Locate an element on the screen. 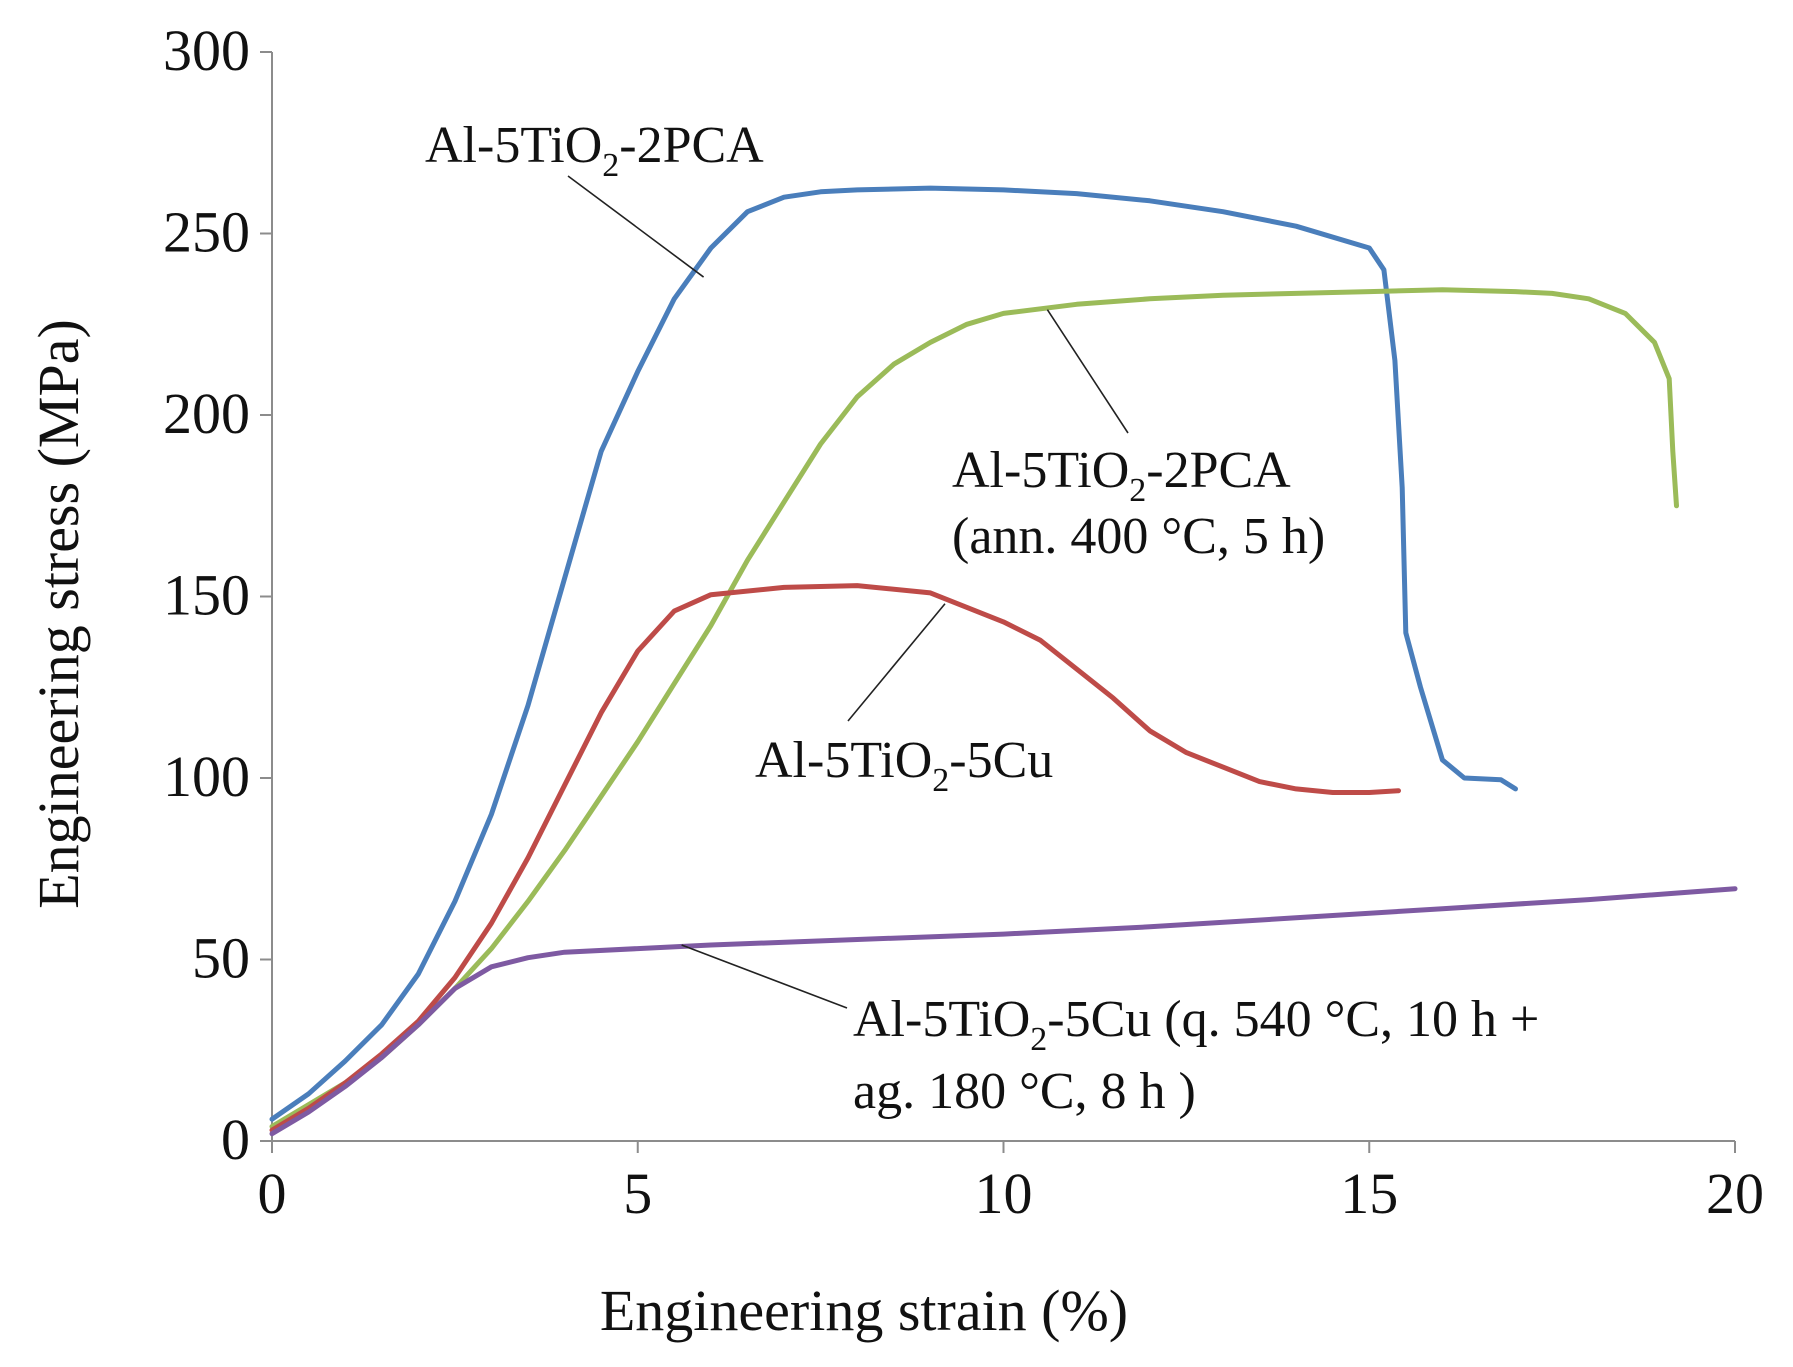 This screenshot has width=1793, height=1367. annotation-label-4-line2: ag. 180 °C, 8 h ) is located at coordinates (1024, 1091).